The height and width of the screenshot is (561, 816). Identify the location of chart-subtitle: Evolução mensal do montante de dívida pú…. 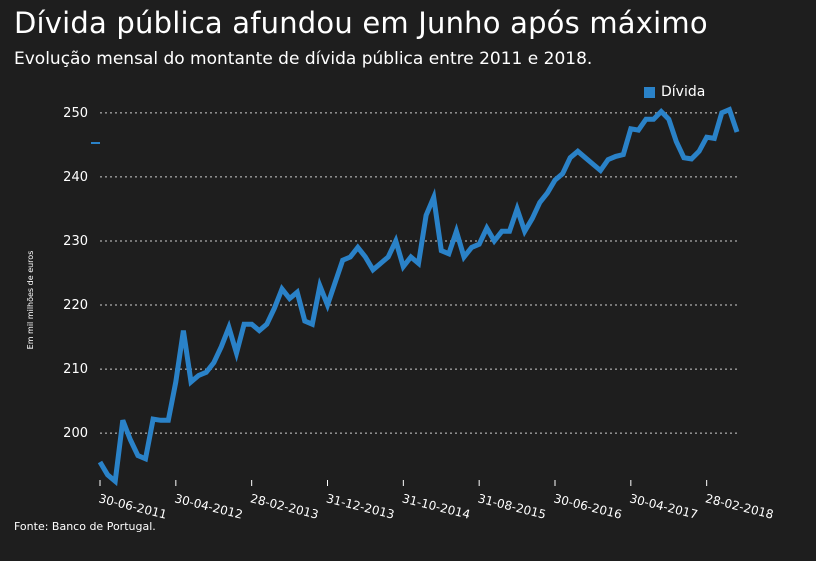
(303, 59).